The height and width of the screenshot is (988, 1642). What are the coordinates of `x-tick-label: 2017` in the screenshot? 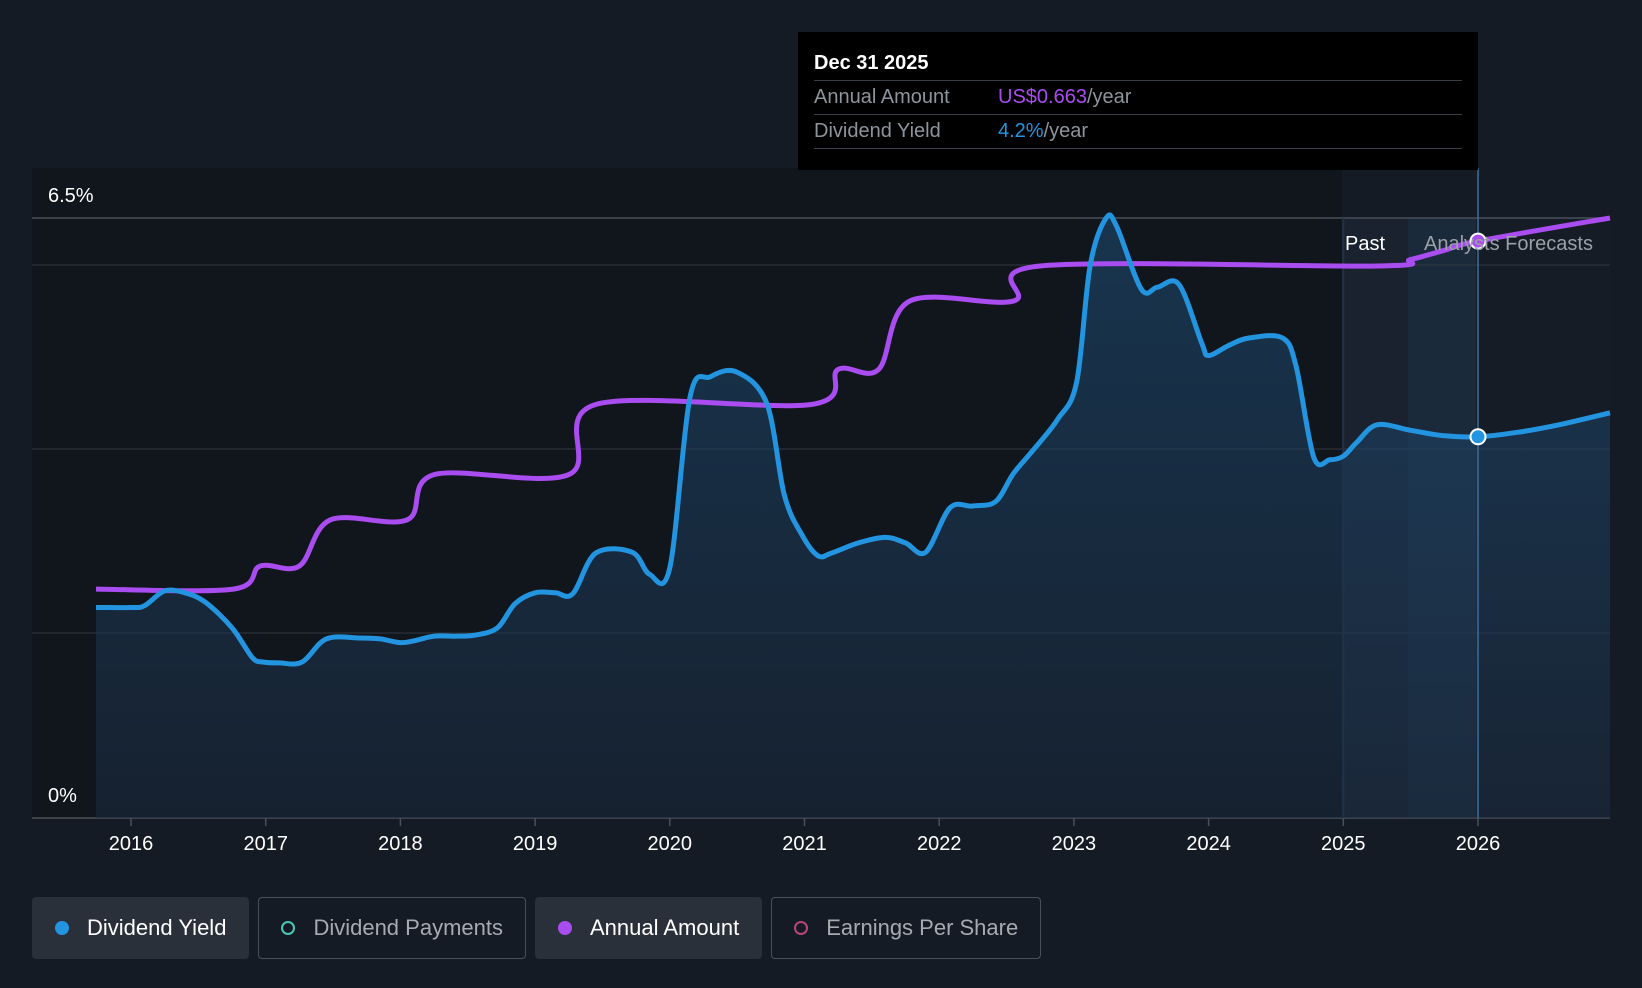 It's located at (265, 844).